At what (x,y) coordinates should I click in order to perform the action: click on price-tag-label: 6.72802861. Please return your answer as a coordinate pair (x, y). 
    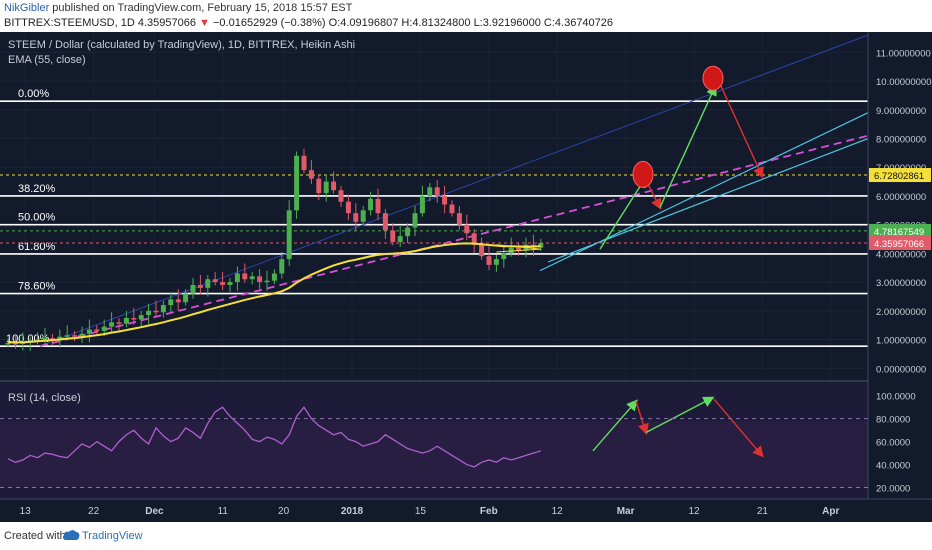
    Looking at the image, I should click on (899, 176).